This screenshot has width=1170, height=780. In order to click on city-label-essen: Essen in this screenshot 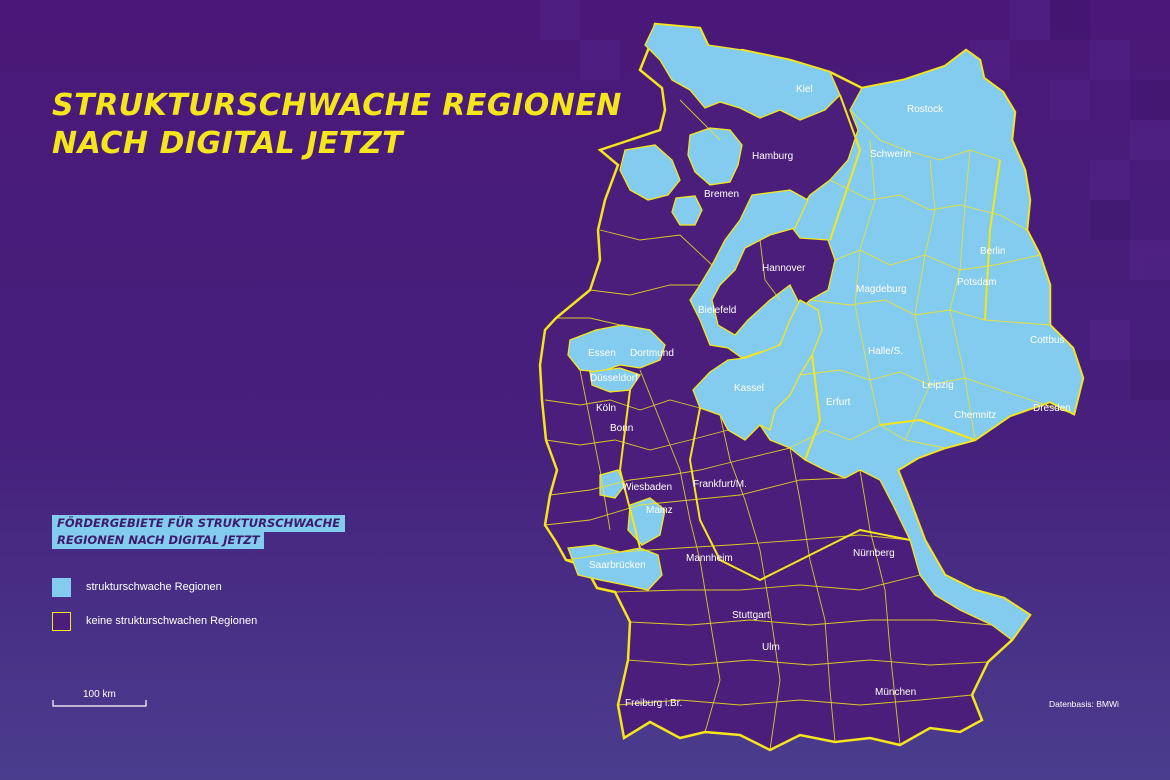, I will do `click(602, 353)`.